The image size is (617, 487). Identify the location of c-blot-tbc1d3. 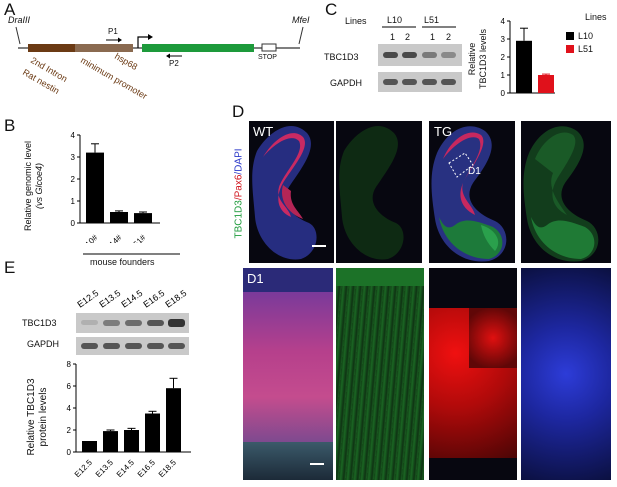
(420, 55).